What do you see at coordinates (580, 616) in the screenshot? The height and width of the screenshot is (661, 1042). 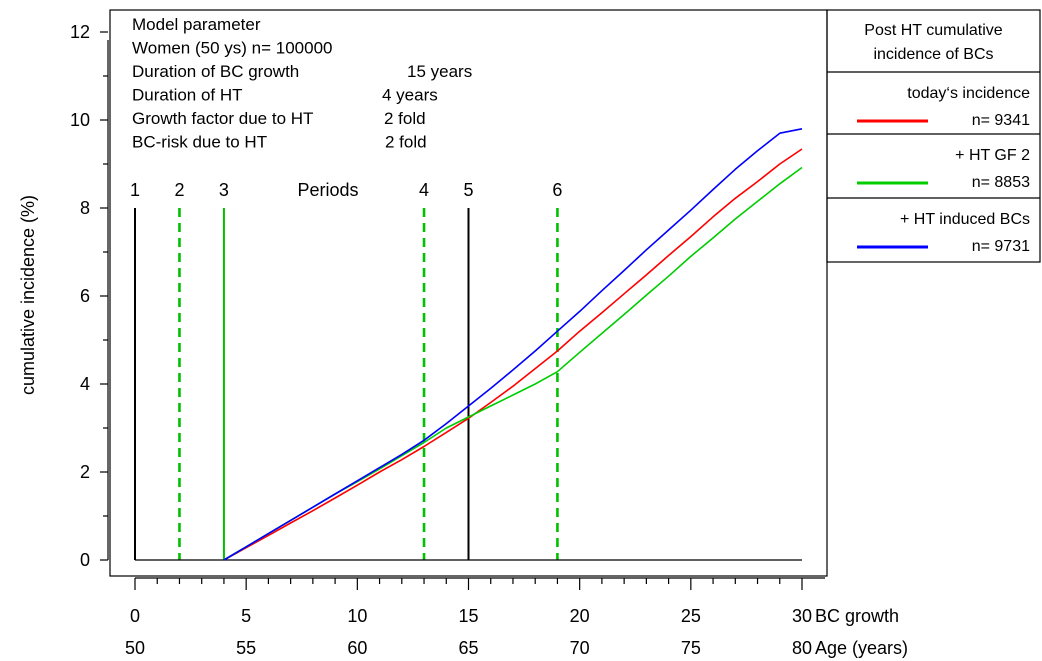 I see `x-tick-label-growth: 20` at bounding box center [580, 616].